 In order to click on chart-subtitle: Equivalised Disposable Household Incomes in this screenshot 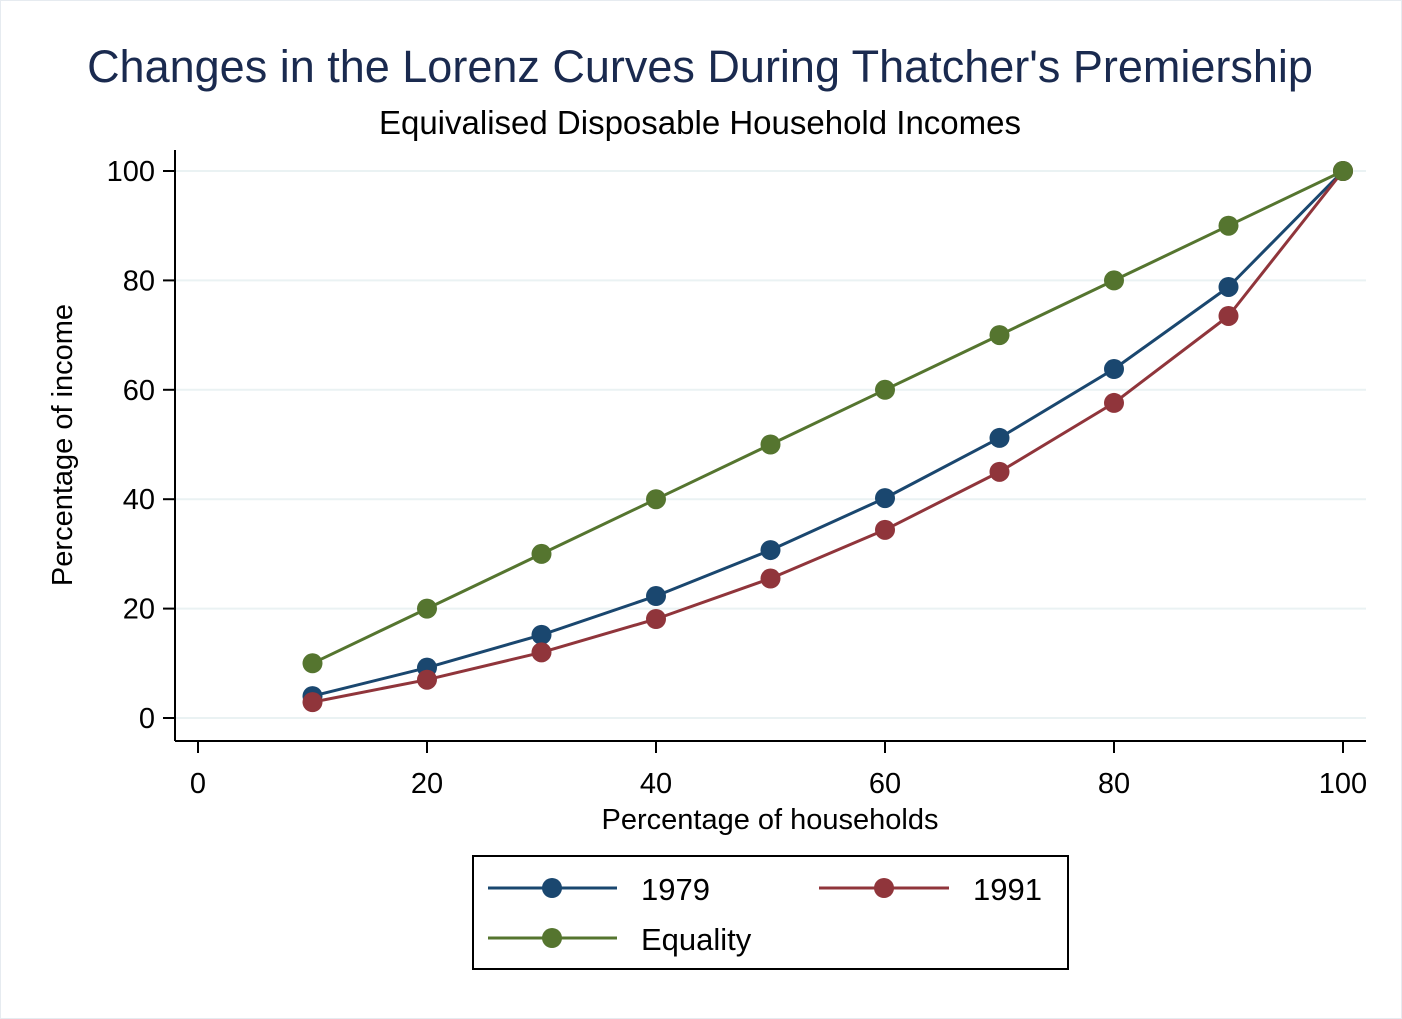, I will do `click(700, 122)`.